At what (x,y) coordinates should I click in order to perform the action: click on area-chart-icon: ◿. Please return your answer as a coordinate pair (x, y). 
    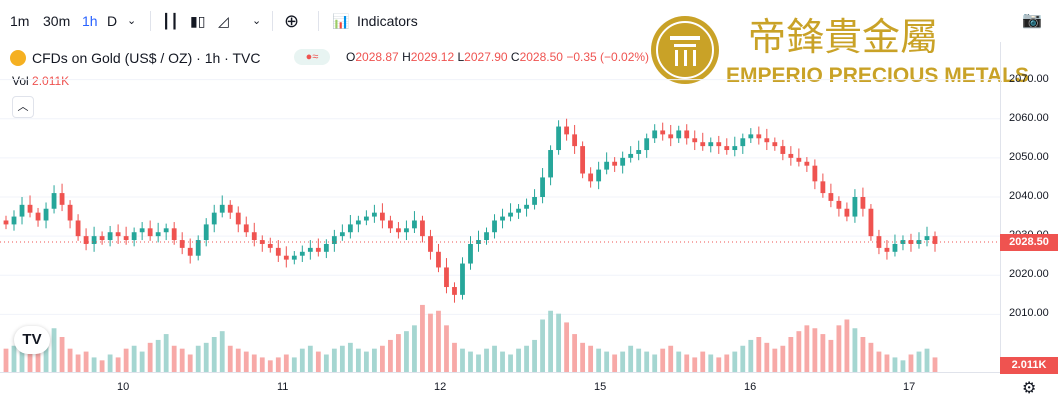
    Looking at the image, I should click on (223, 21).